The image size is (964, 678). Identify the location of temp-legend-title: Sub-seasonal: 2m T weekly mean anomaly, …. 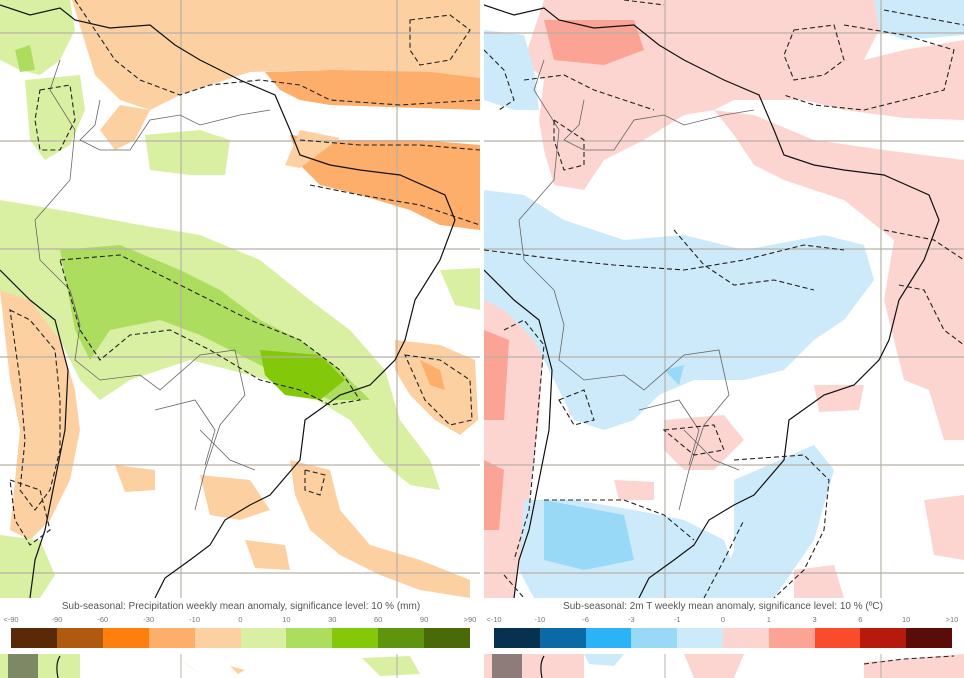
(723, 606).